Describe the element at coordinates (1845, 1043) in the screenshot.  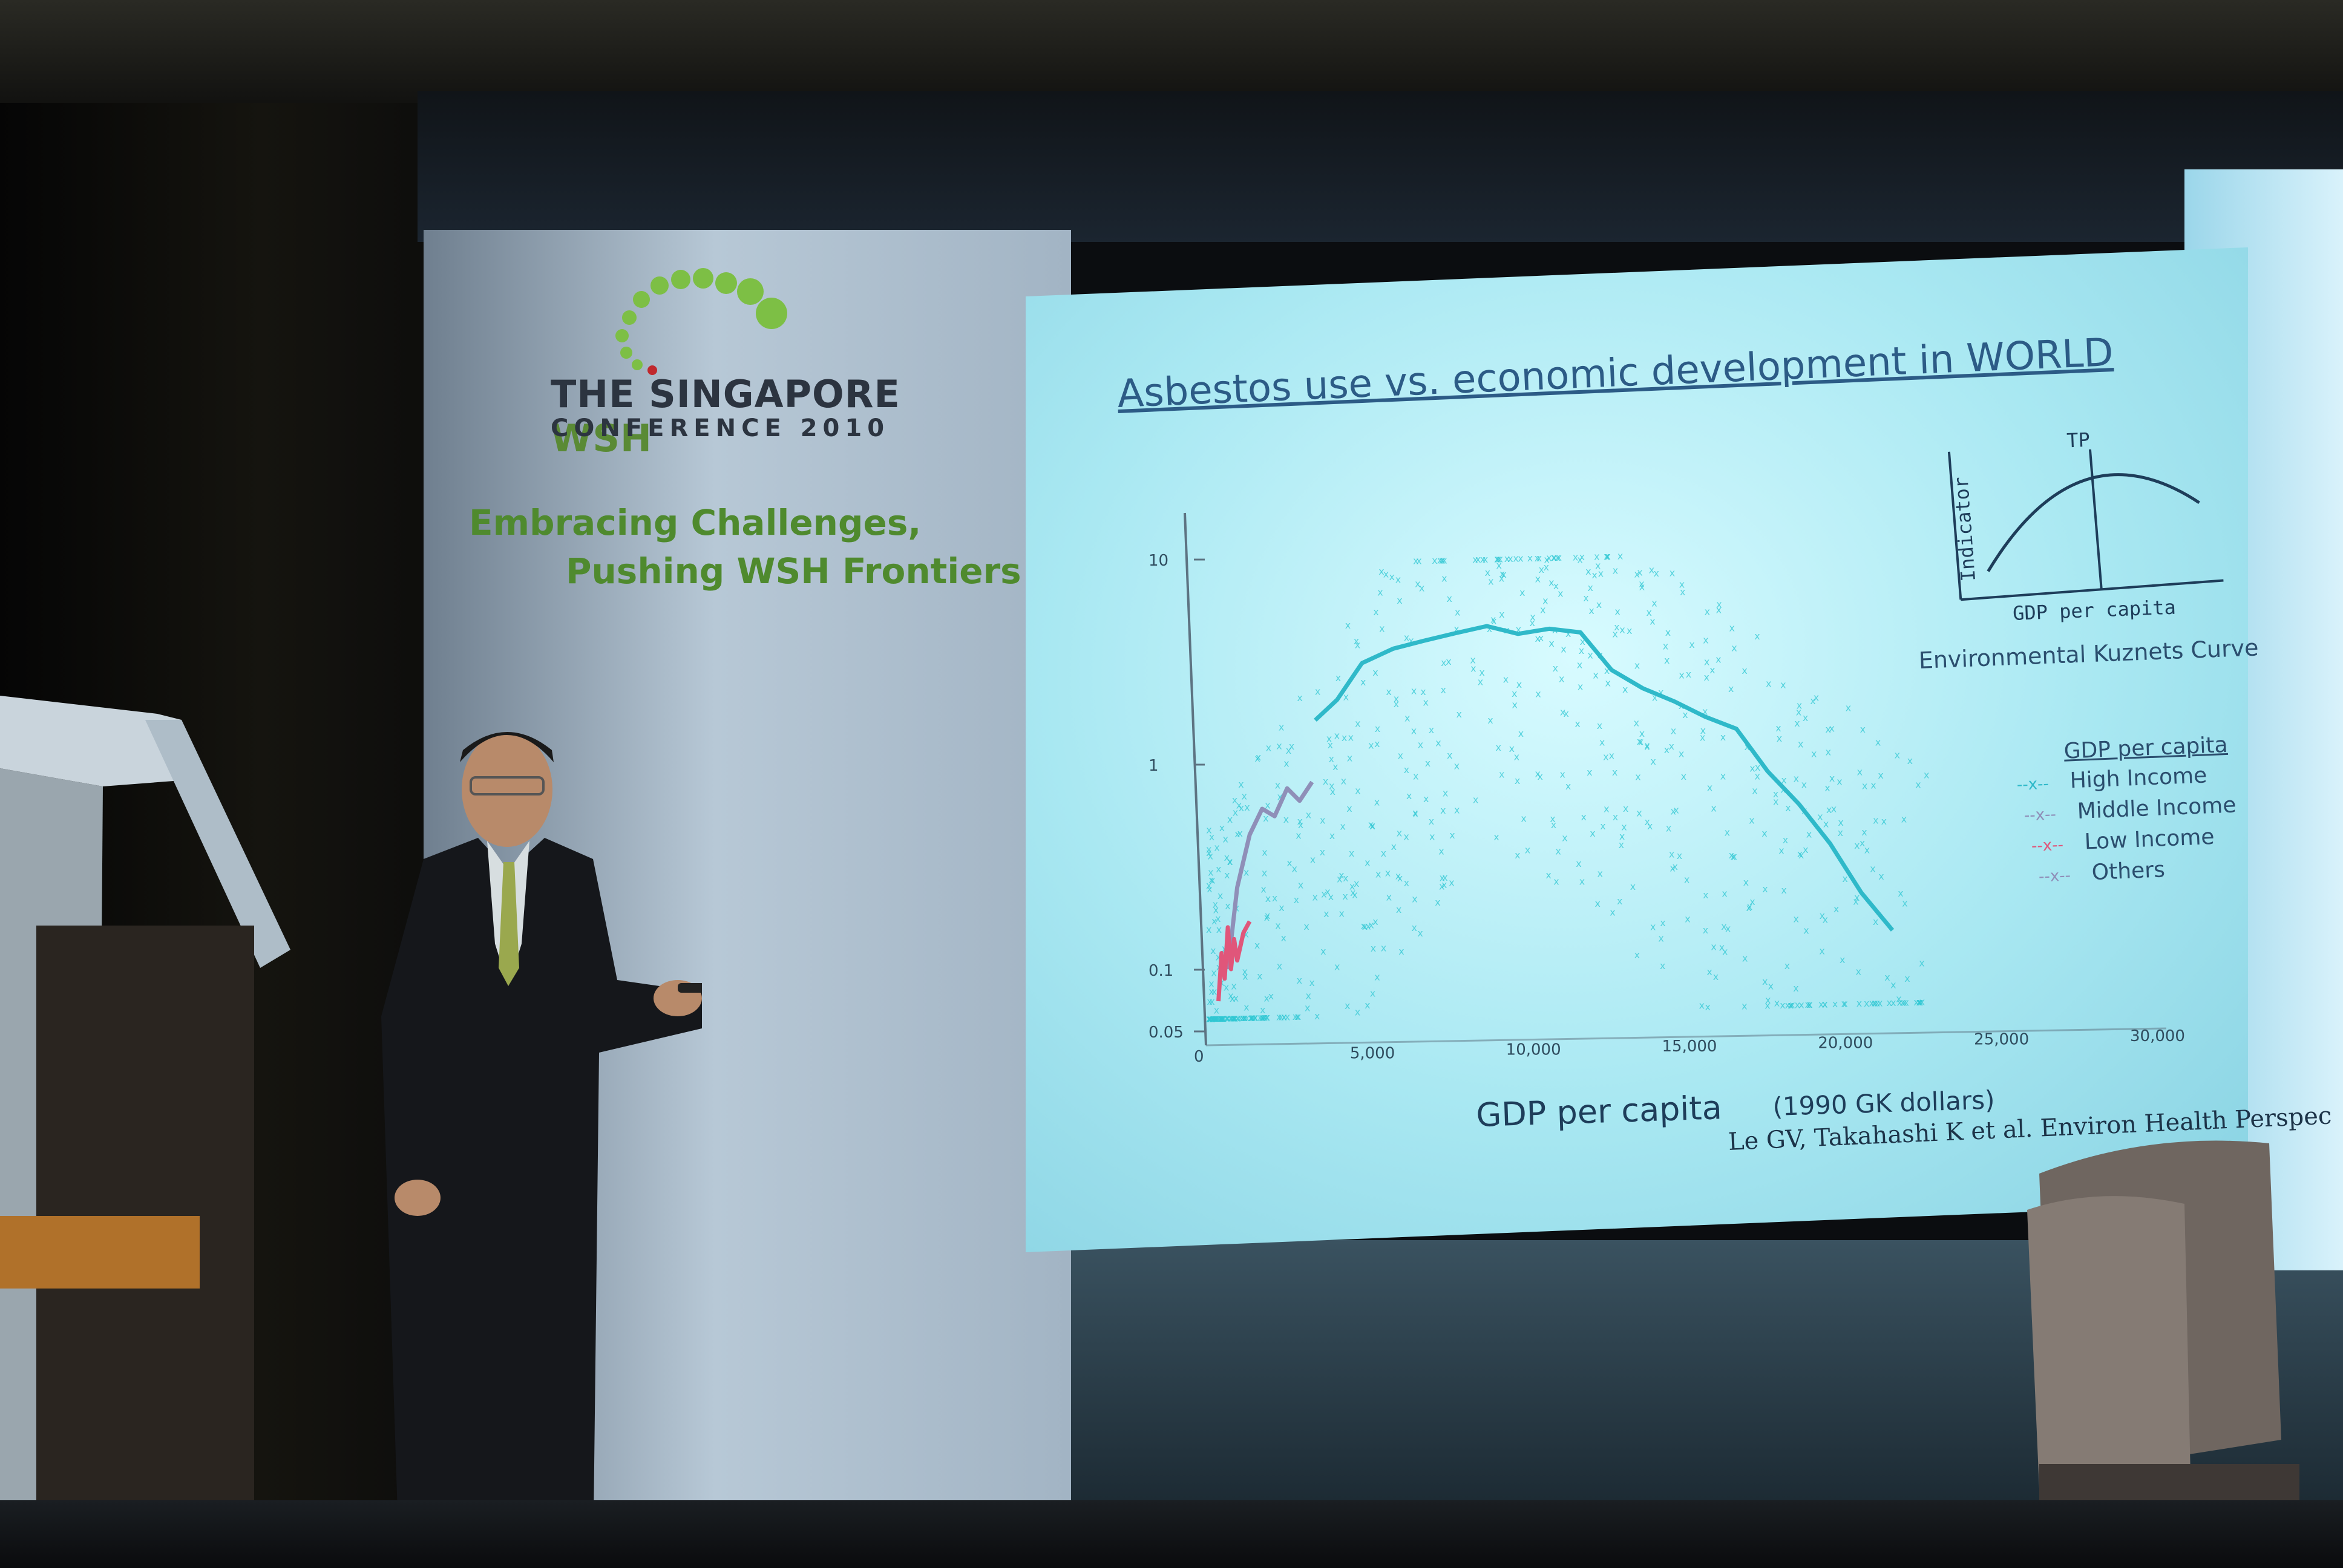
I see `x-tick-label: 20,000` at that location.